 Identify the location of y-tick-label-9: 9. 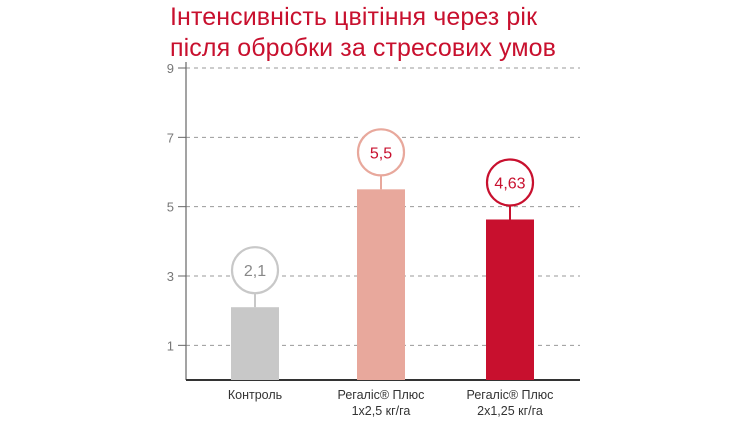
(170, 68).